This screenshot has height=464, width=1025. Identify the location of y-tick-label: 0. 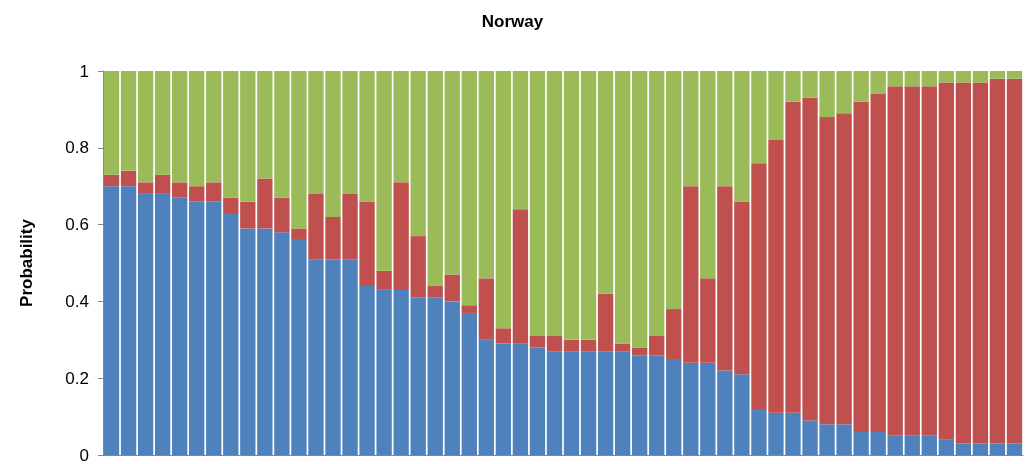
(84, 454).